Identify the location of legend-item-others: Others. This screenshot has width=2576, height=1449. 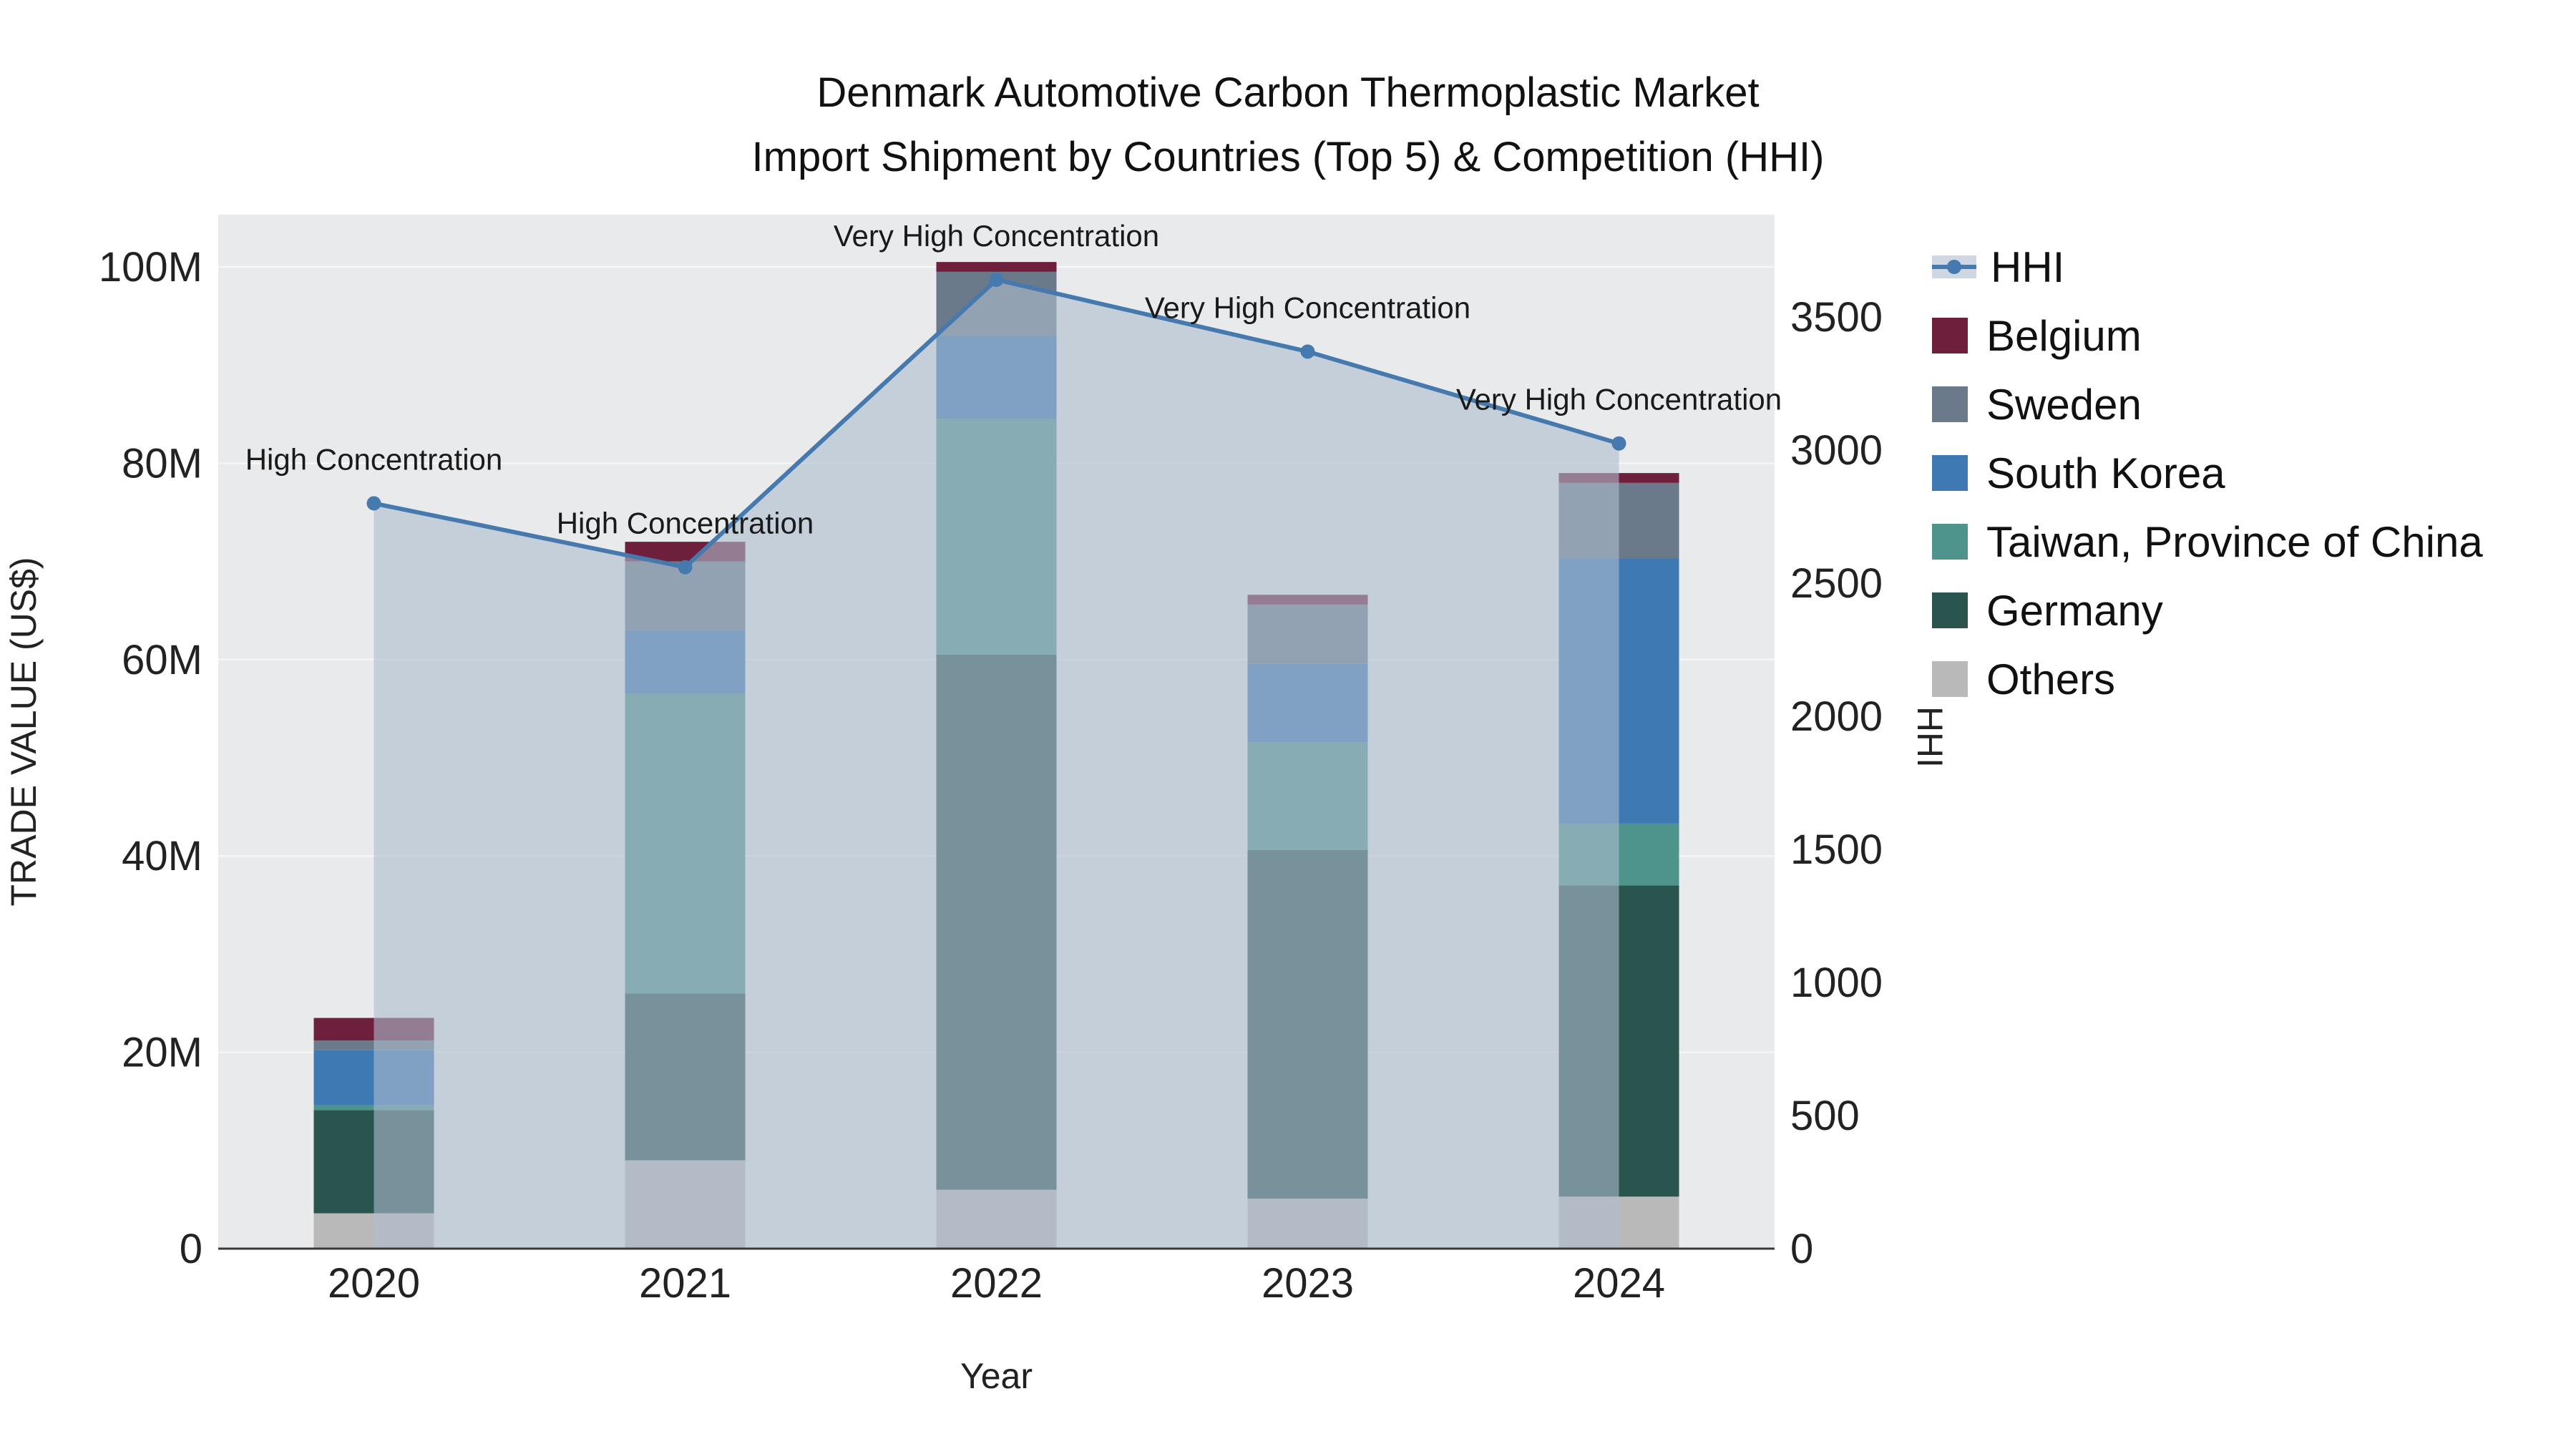
(2207, 679).